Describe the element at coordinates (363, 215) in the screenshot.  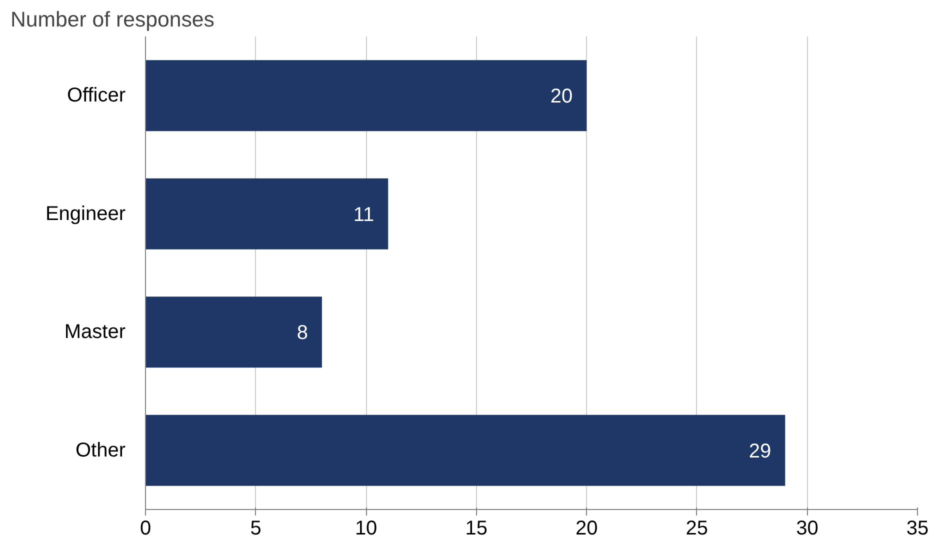
I see `data-label: 11` at that location.